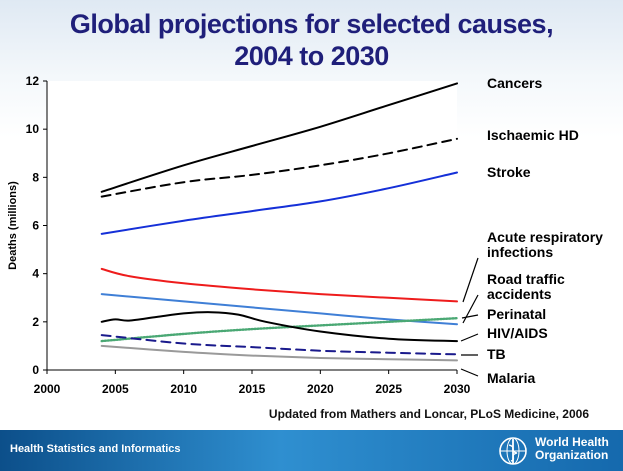  What do you see at coordinates (509, 172) in the screenshot?
I see `series-label-stroke: Stroke` at bounding box center [509, 172].